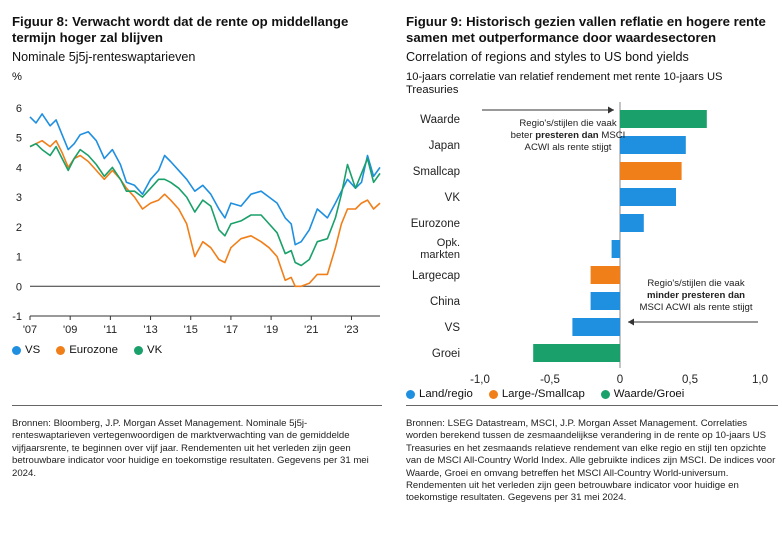 This screenshot has height=534, width=782. I want to click on x-tick-label: '21, so click(311, 330).